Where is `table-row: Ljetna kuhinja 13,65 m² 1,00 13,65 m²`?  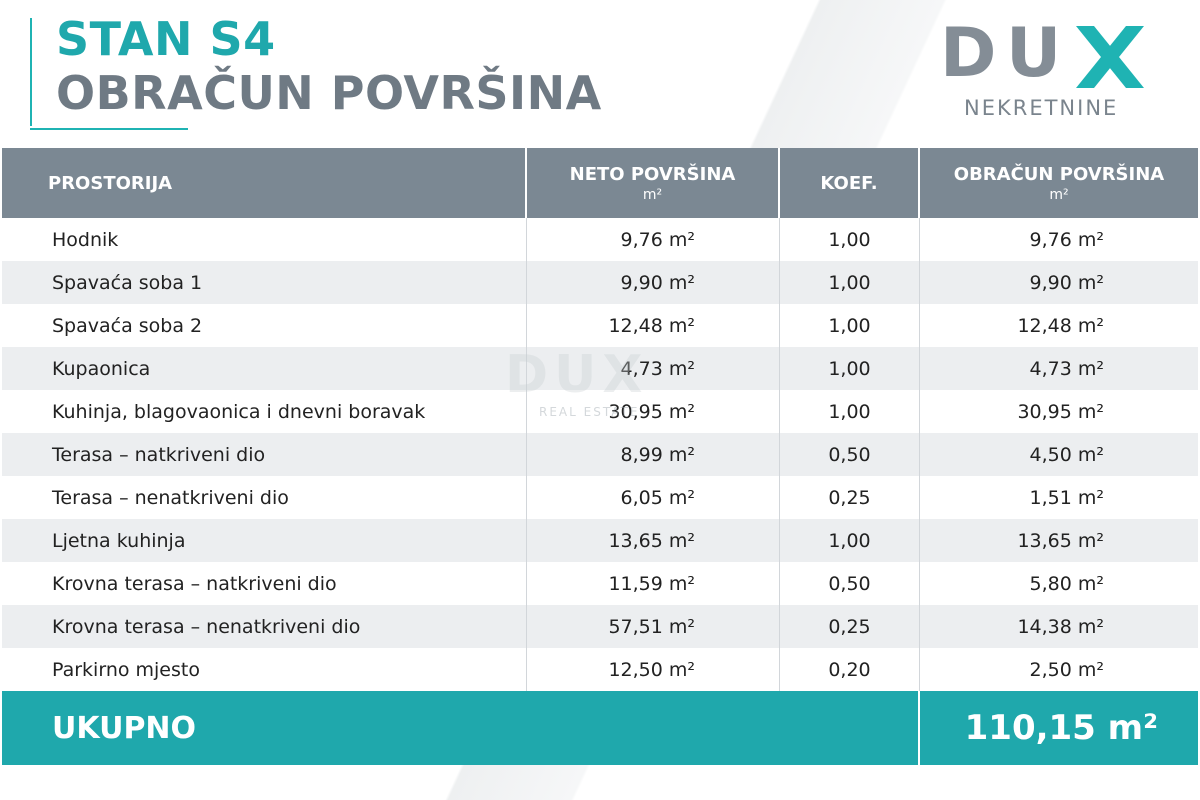
table-row: Ljetna kuhinja 13,65 m² 1,00 13,65 m² is located at coordinates (600, 540).